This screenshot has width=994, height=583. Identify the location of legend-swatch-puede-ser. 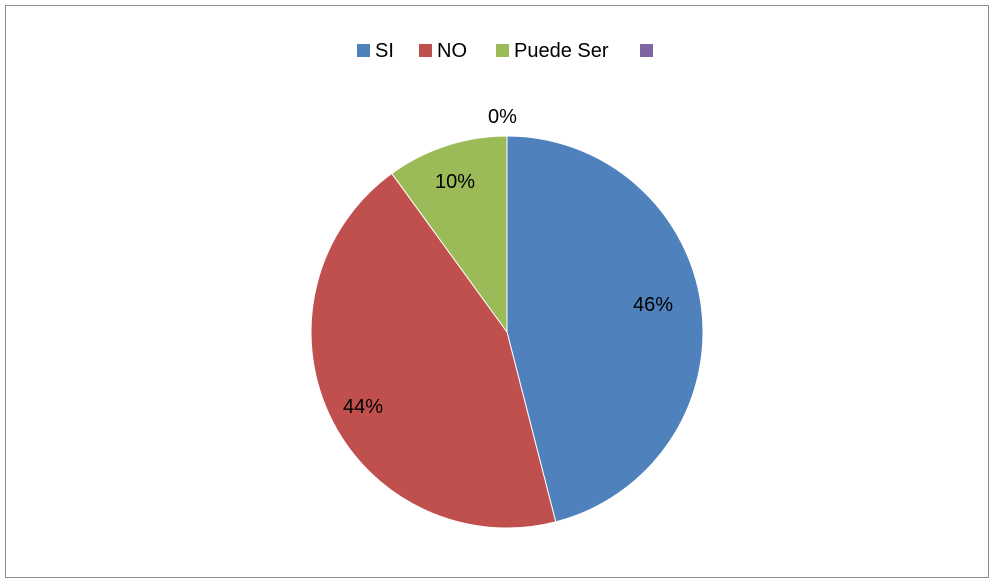
(502, 50).